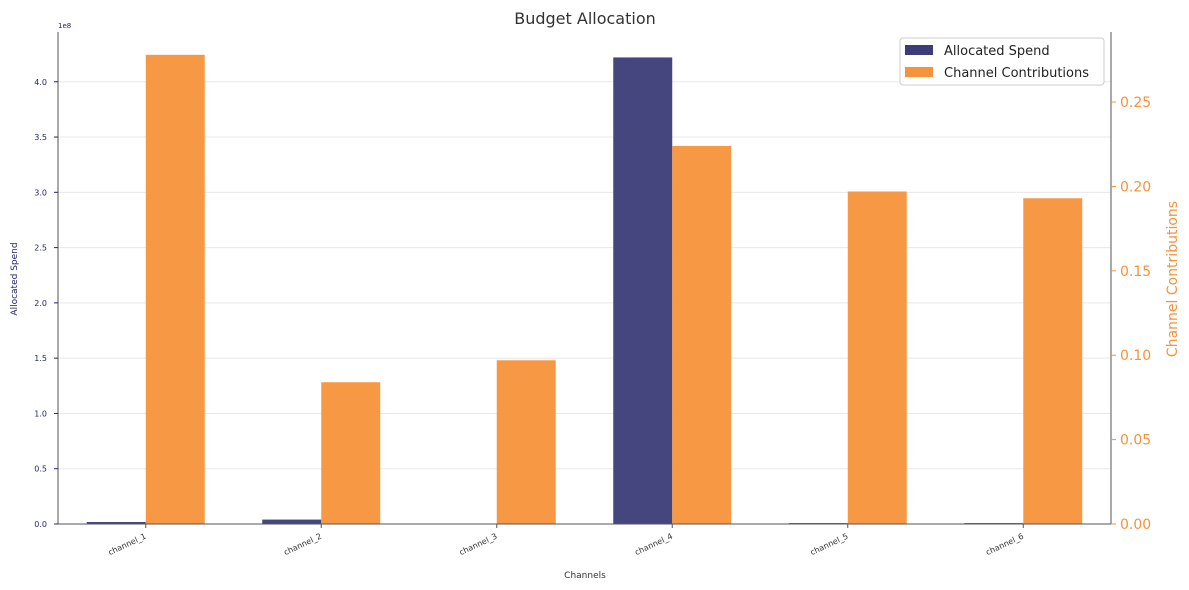  I want to click on chart-legend: Allocated Spend Channel Contributions, so click(1002, 61).